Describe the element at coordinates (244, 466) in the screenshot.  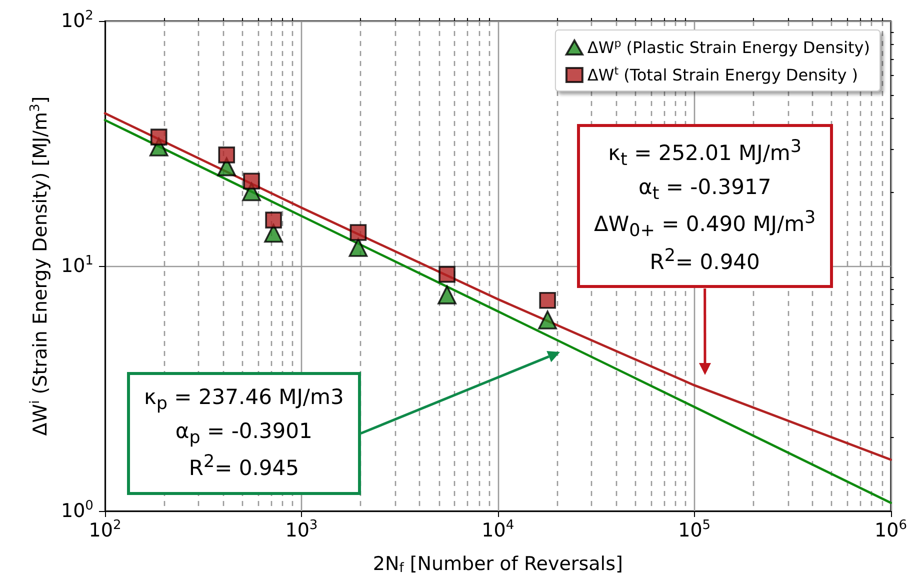
I see `annotation: R$^{2}$= 0.945` at that location.